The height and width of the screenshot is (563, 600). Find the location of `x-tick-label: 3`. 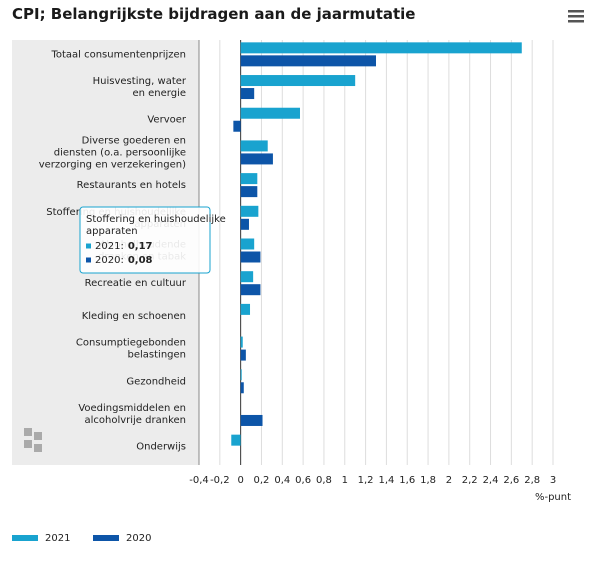

x-tick-label: 3 is located at coordinates (553, 480).